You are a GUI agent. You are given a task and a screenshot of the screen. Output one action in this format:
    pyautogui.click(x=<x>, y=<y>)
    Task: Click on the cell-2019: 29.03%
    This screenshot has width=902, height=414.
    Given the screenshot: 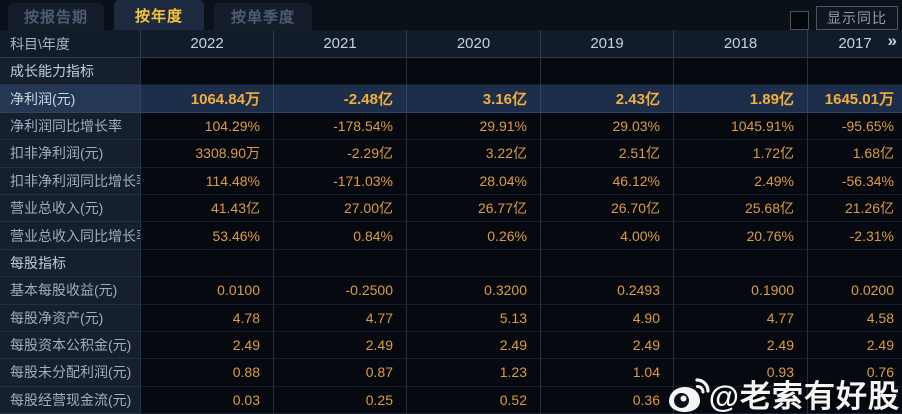 What is the action you would take?
    pyautogui.click(x=606, y=126)
    